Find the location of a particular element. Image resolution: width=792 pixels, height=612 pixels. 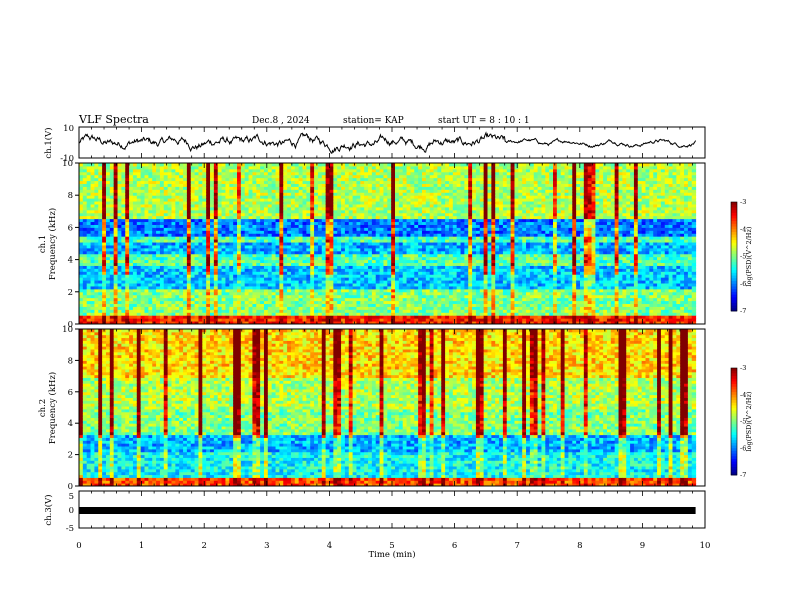

spectrogram-cell-1982 is located at coordinates (220, 317).